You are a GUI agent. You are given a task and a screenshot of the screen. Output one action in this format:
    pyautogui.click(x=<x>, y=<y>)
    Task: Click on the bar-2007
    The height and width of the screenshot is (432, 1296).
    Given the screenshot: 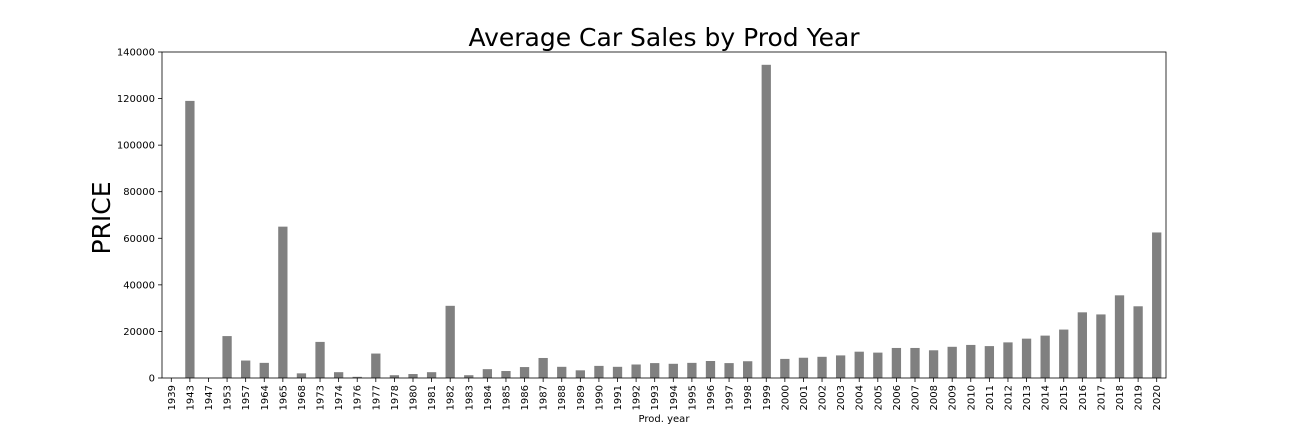 What is the action you would take?
    pyautogui.click(x=915, y=362)
    